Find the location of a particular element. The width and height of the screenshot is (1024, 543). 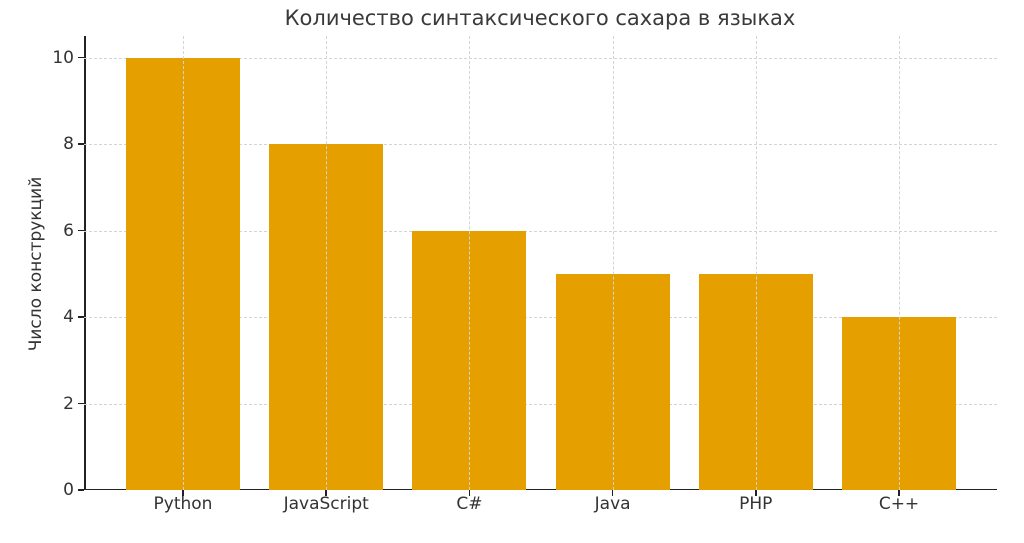

y-tick-label: 4 is located at coordinates (68, 317).